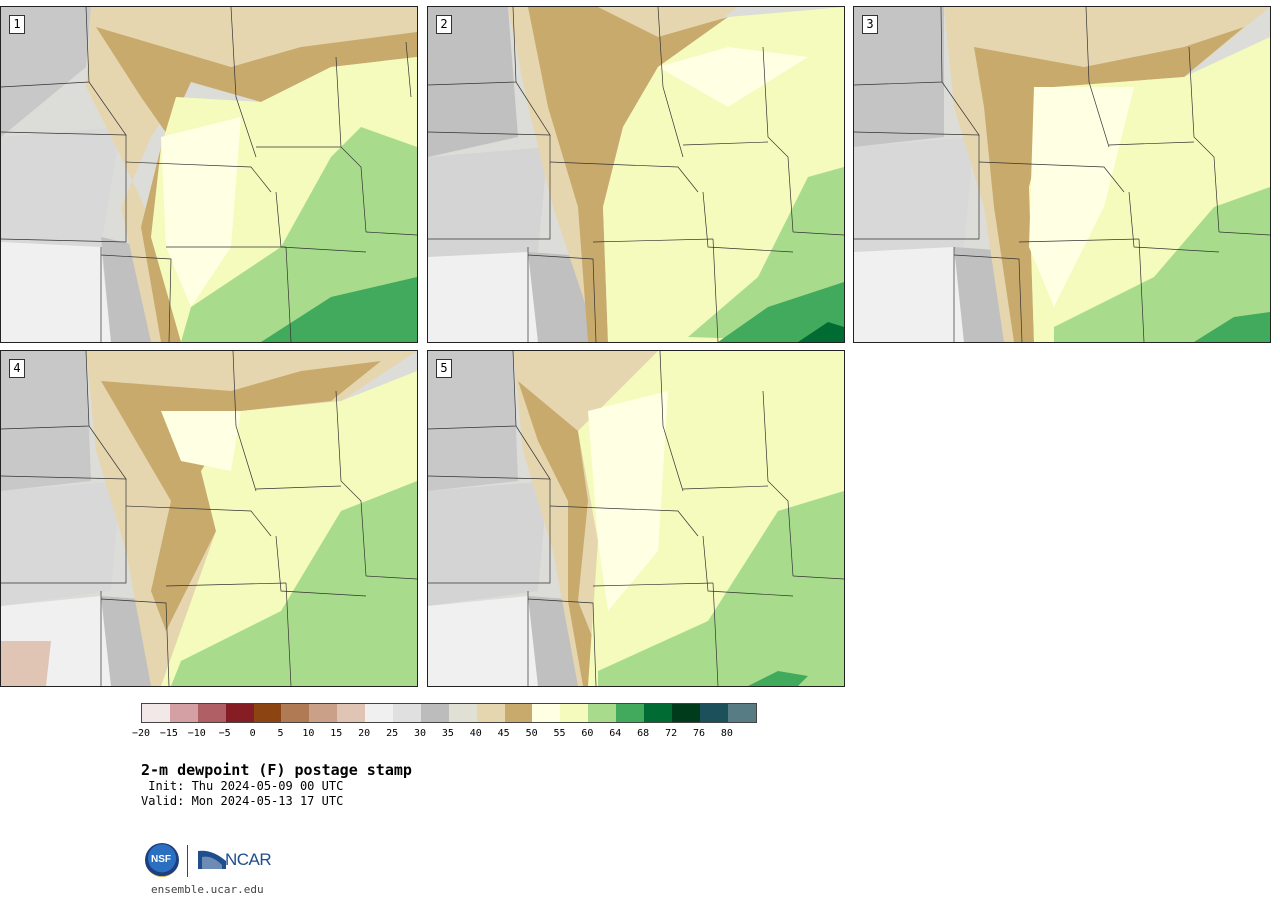  Describe the element at coordinates (168, 733) in the screenshot. I see `colorbar-tick-label: −15` at that location.